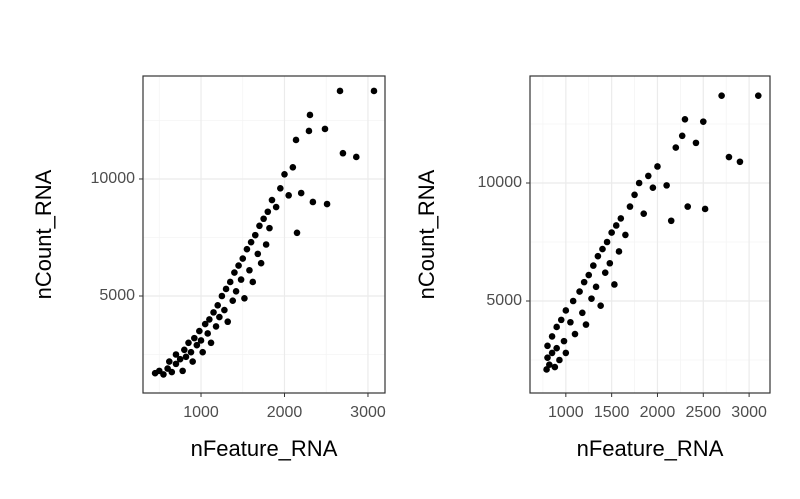  Describe the element at coordinates (368, 412) in the screenshot. I see `x-tick-label: 3000` at that location.